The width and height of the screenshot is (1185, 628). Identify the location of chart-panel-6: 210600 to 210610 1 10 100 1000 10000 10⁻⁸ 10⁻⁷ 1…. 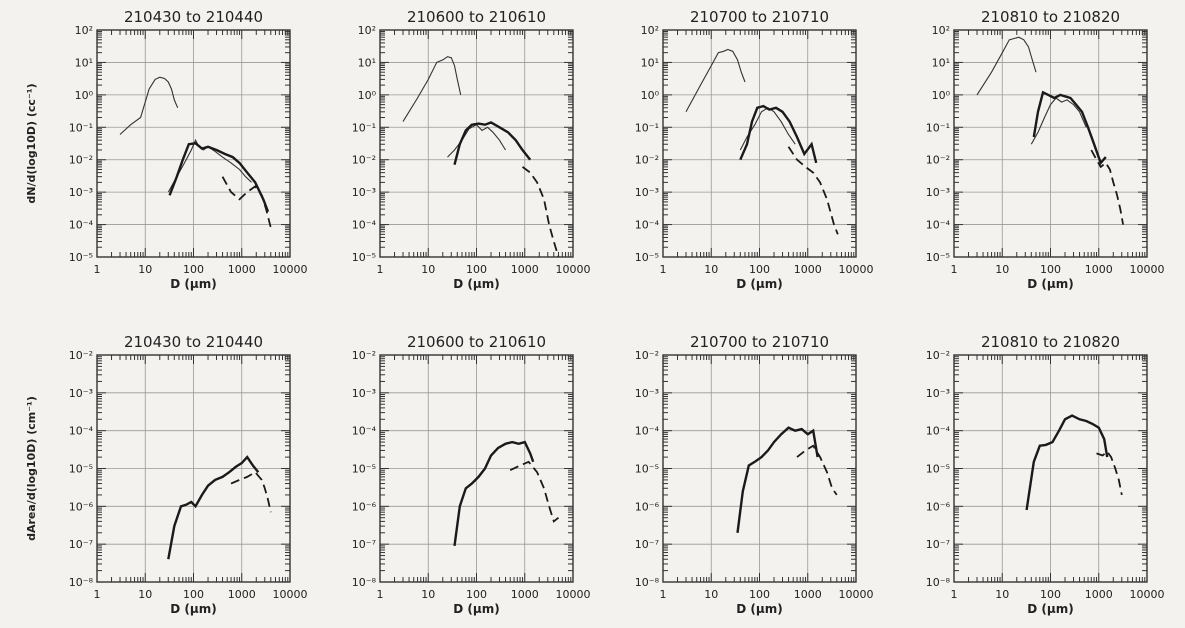
(471, 474).